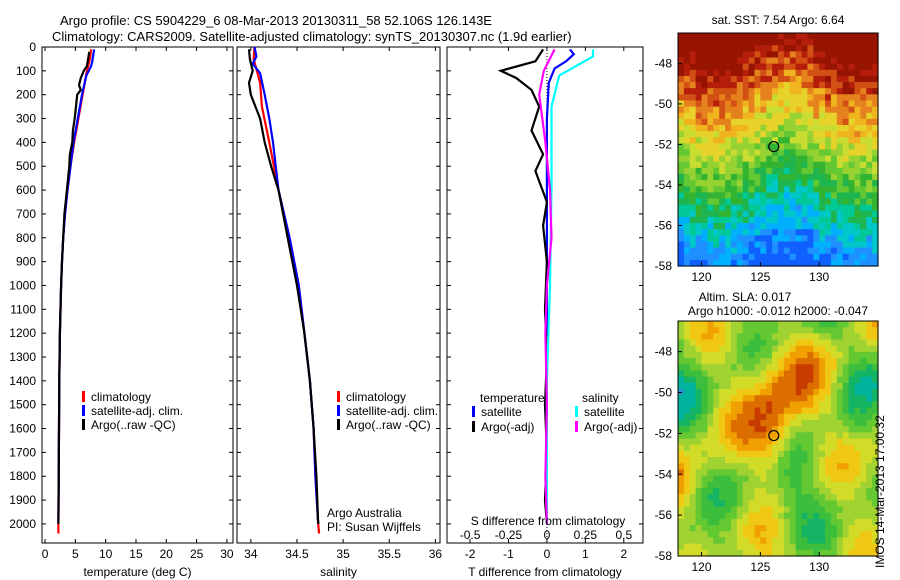 This screenshot has height=580, width=900. Describe the element at coordinates (819, 567) in the screenshot. I see `sla-map-xtick-label: 130` at that location.